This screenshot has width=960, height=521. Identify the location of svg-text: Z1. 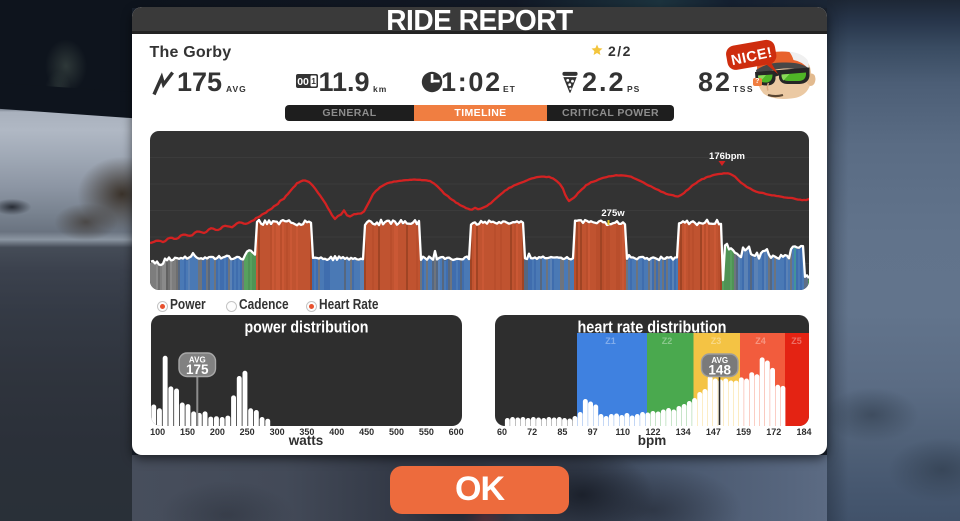
(610, 341).